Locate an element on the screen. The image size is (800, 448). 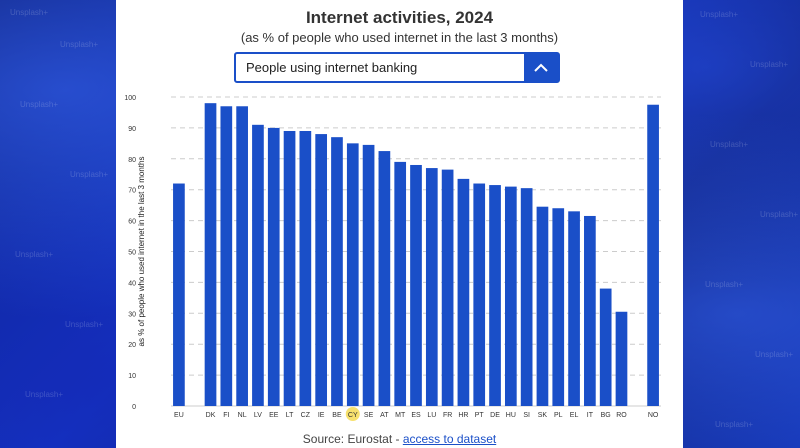
y-tick-label: 70 is located at coordinates (132, 191).